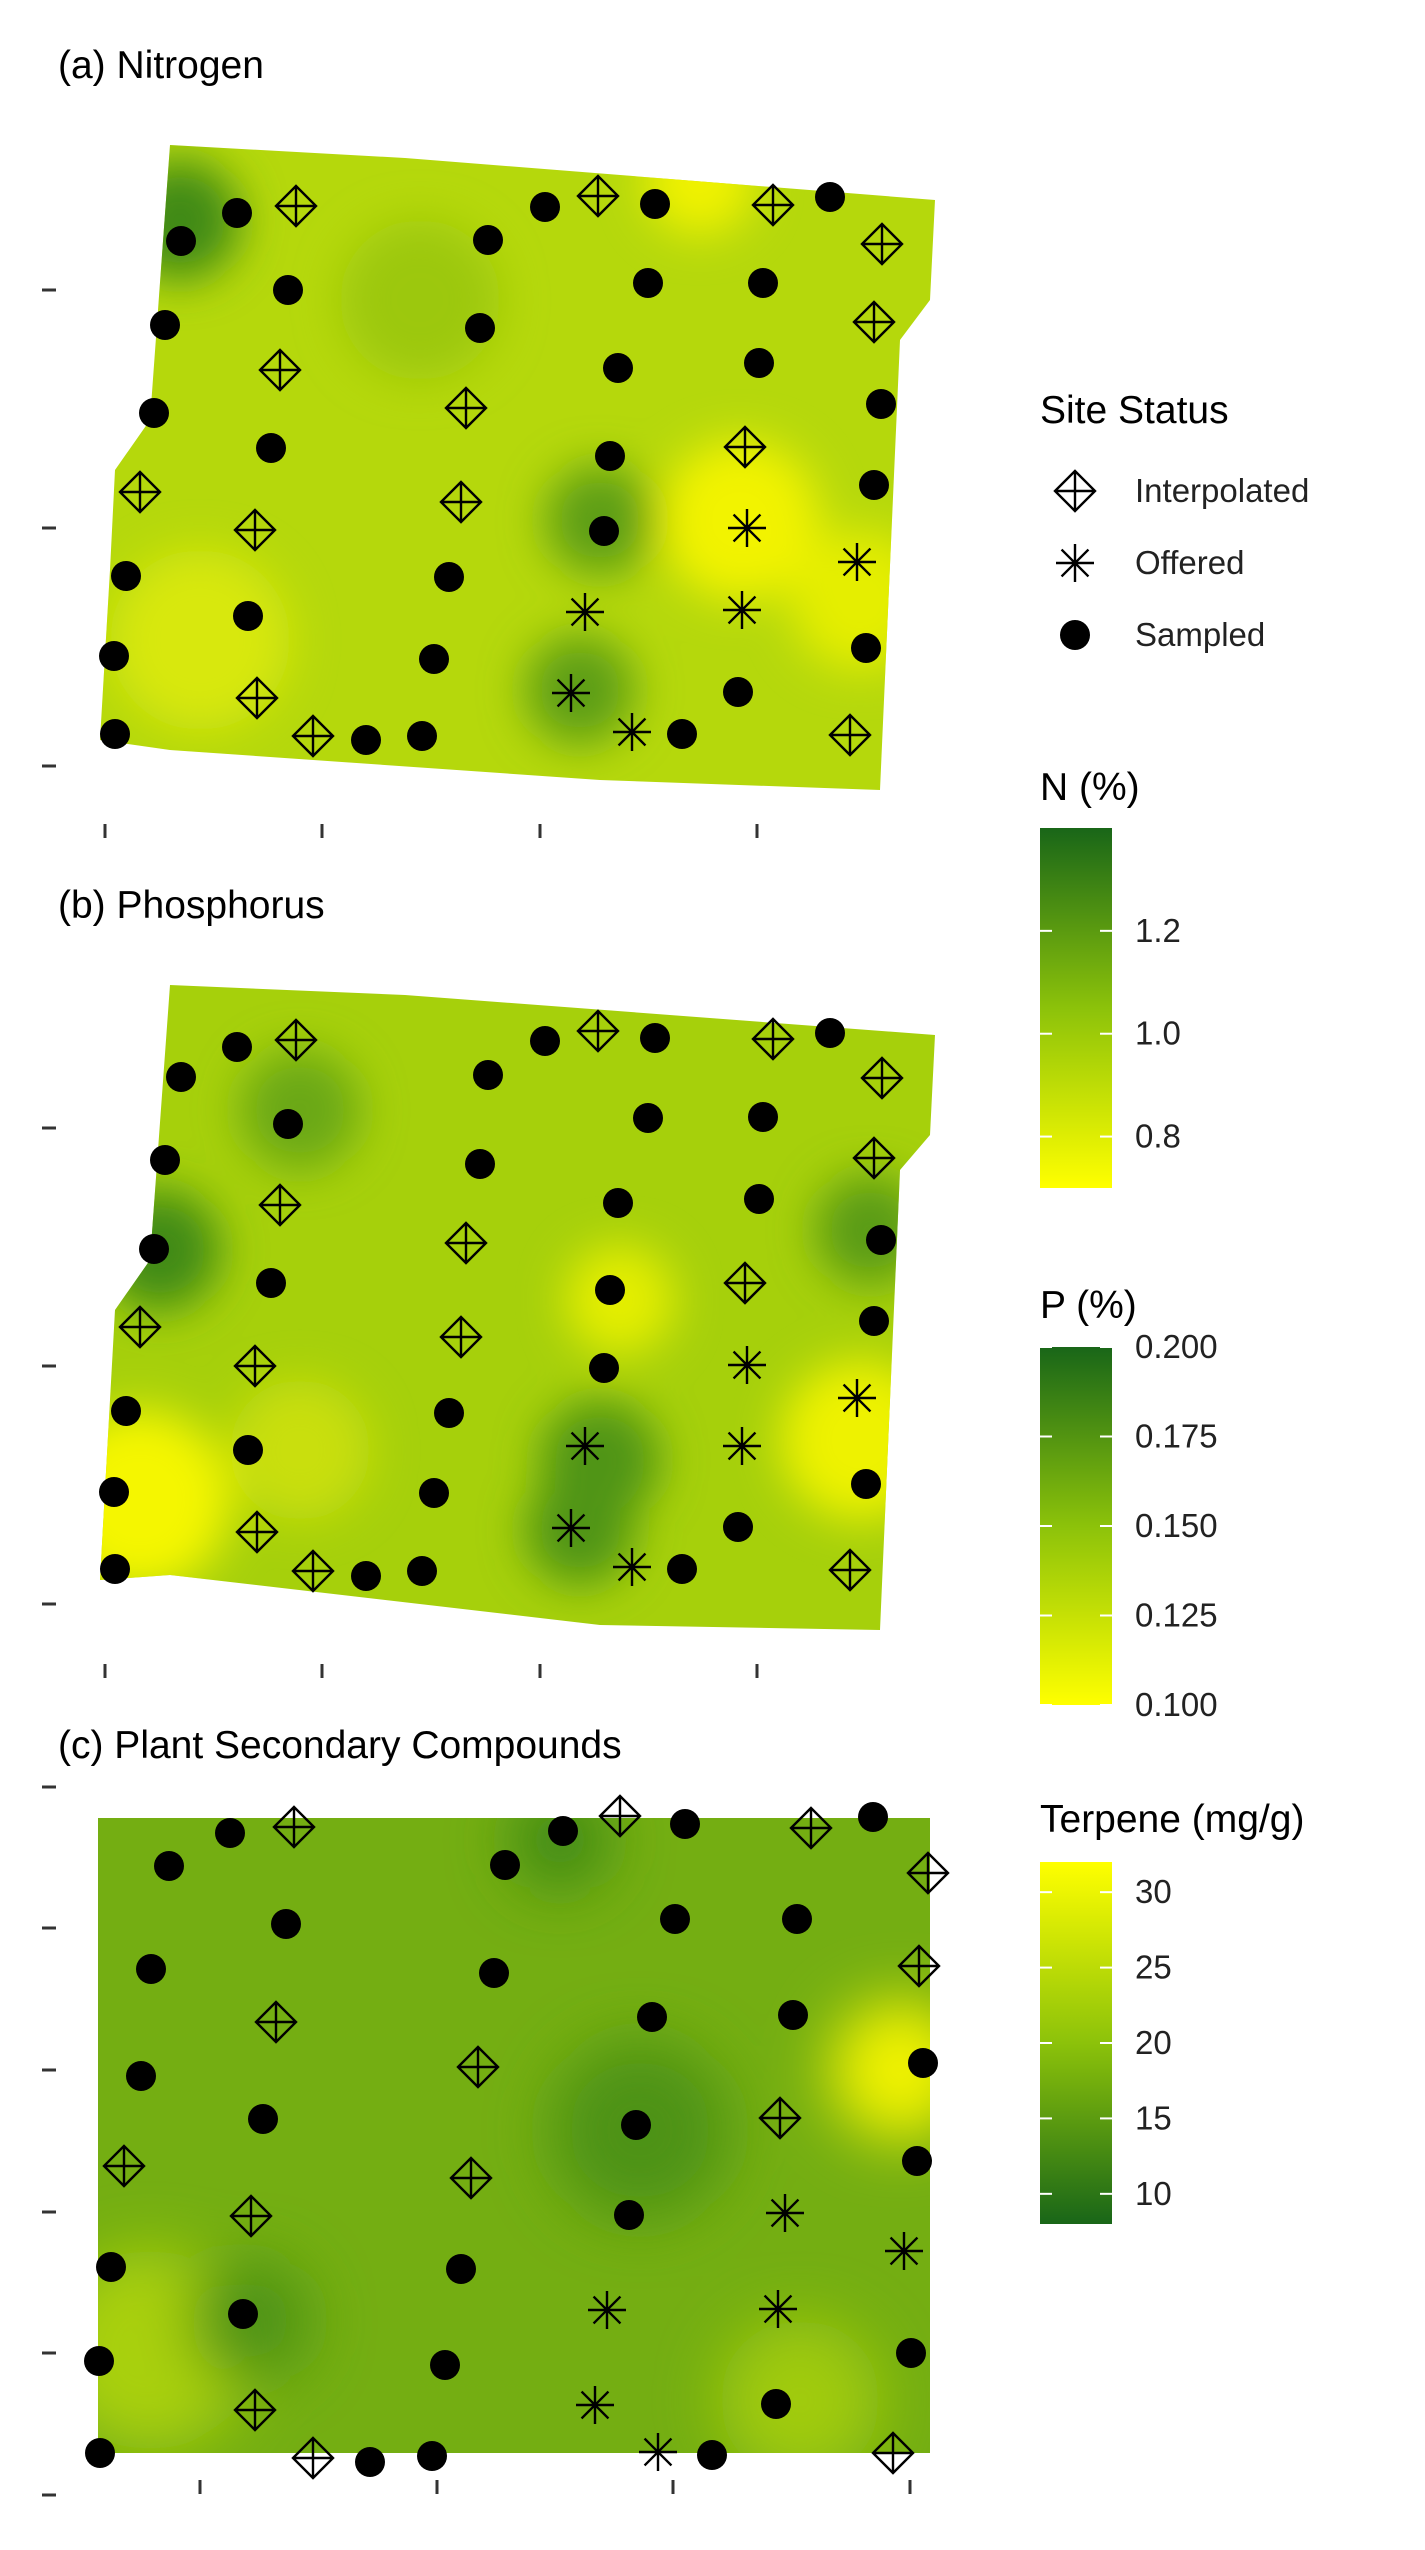 The width and height of the screenshot is (1425, 2550). What do you see at coordinates (1075, 635) in the screenshot?
I see `sampled-symbol` at bounding box center [1075, 635].